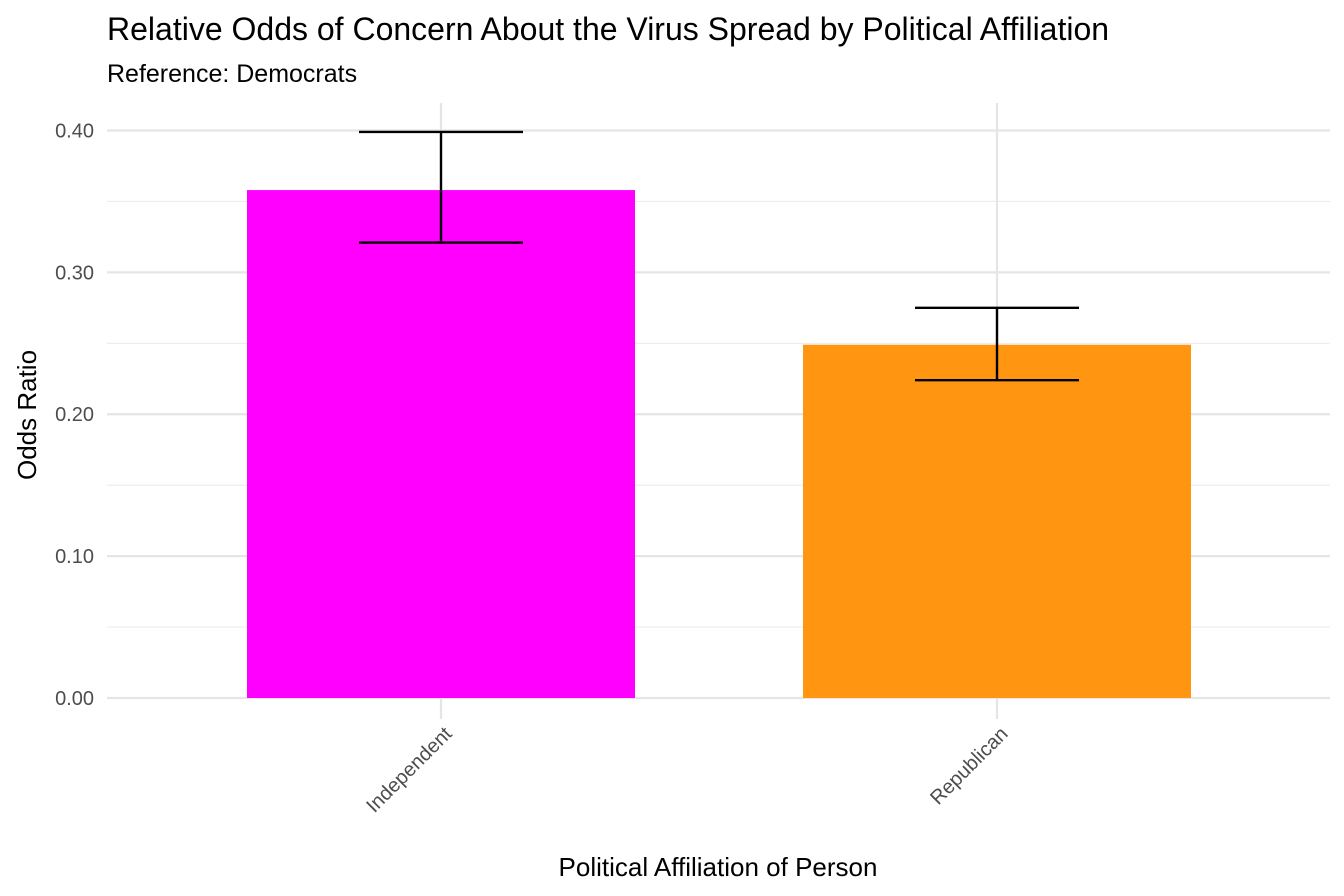 This screenshot has width=1344, height=896. I want to click on y-tick-label: 0.20, so click(74, 415).